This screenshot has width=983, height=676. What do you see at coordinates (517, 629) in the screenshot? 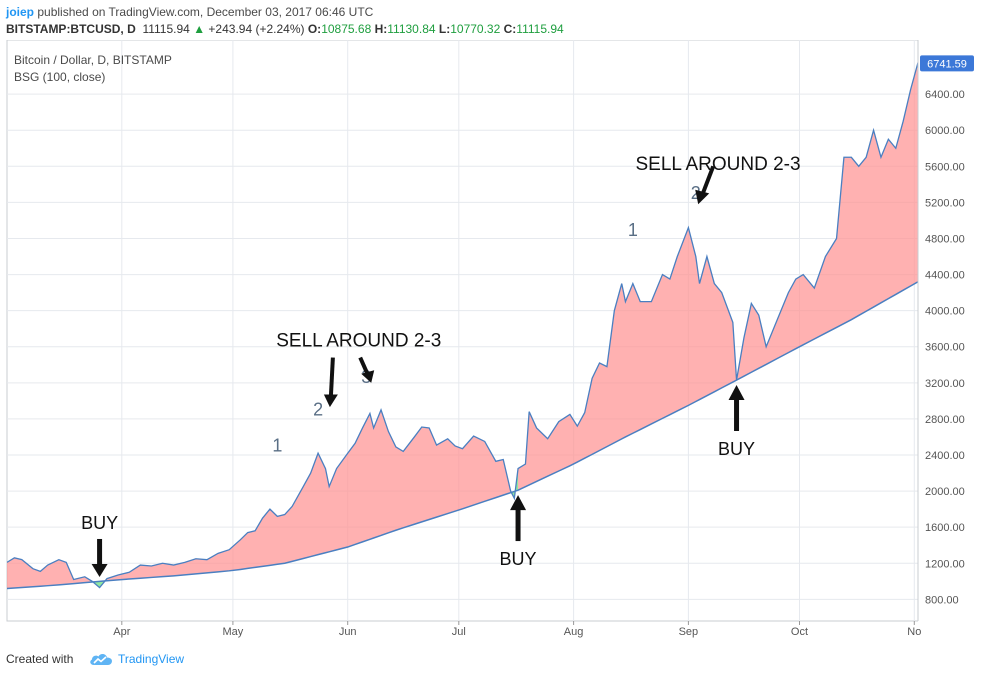
I see `time-axis-labels: Apr May Jun Jul Aug Sep Oct No` at bounding box center [517, 629].